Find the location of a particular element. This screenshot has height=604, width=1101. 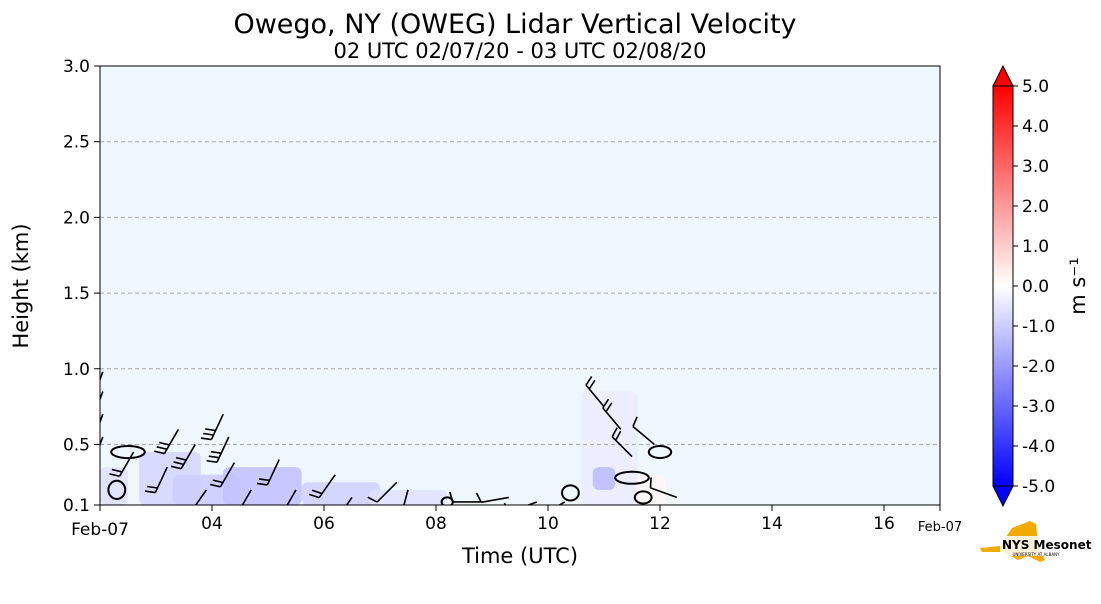

colorbar-tick-label: 3.0 is located at coordinates (1035, 167).